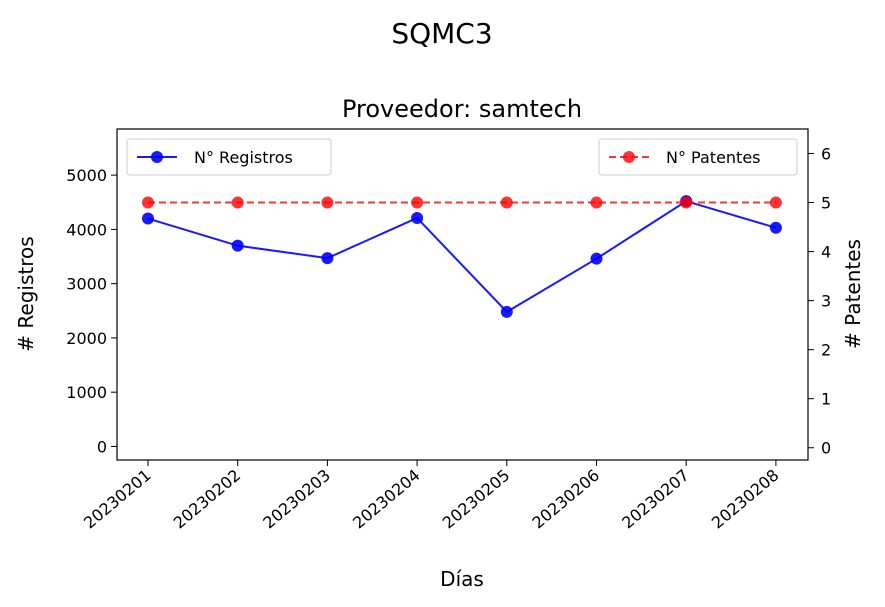  Describe the element at coordinates (91, 311) in the screenshot. I see `y-ticks: 0 1000 2000 3000 4000 5000` at that location.